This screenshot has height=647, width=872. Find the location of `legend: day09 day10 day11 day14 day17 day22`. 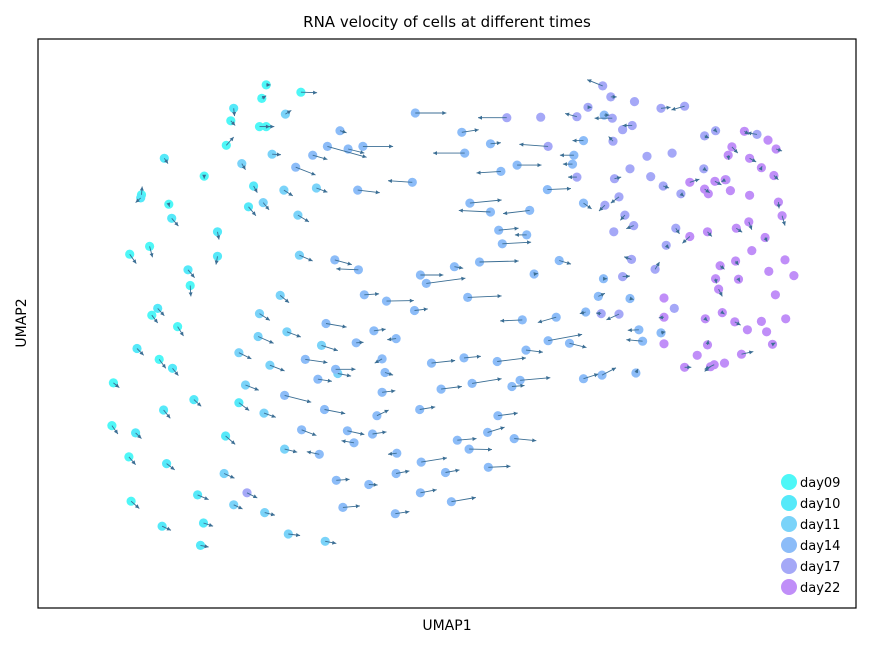

legend: day09 day10 day11 day14 day17 day22 is located at coordinates (810, 535).